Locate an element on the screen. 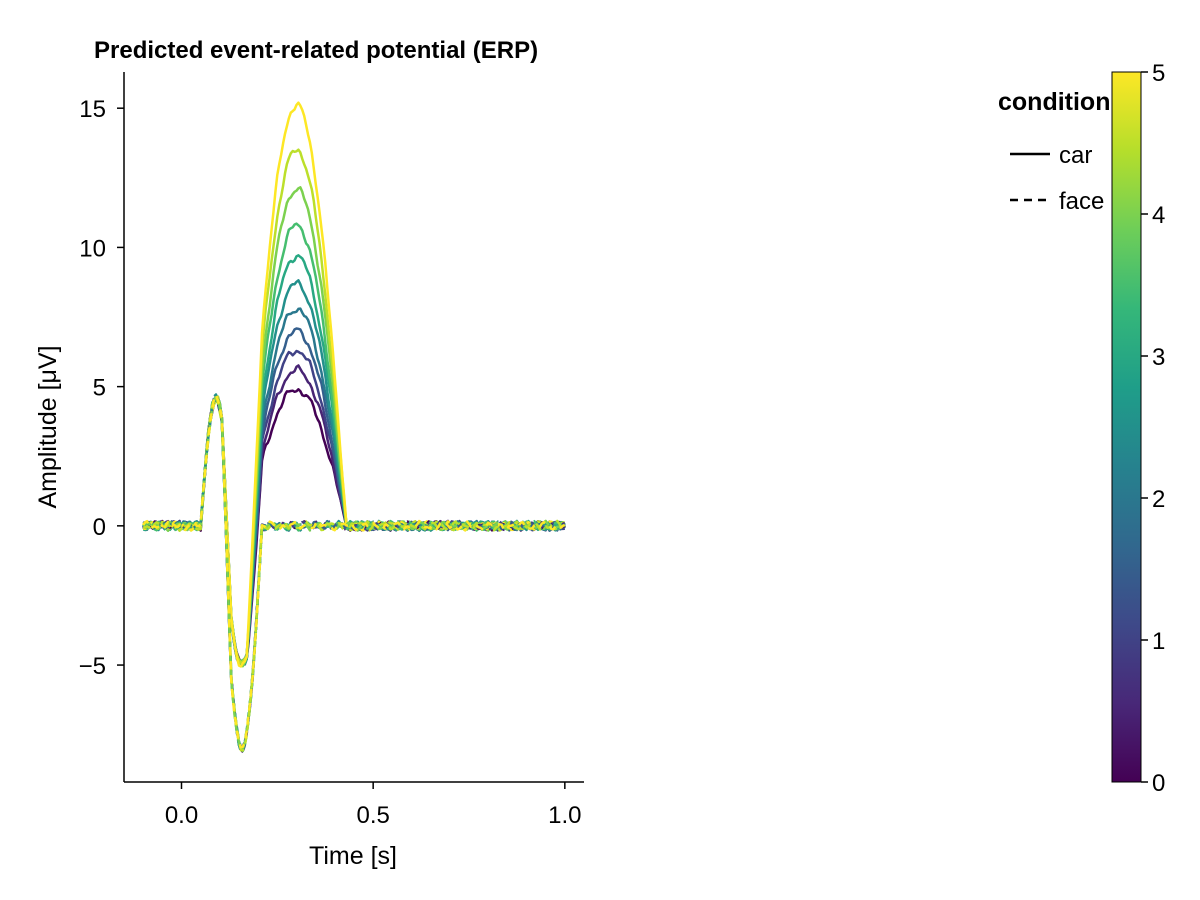 The image size is (1200, 900). colorbar-tick-label: 4 is located at coordinates (1158, 215).